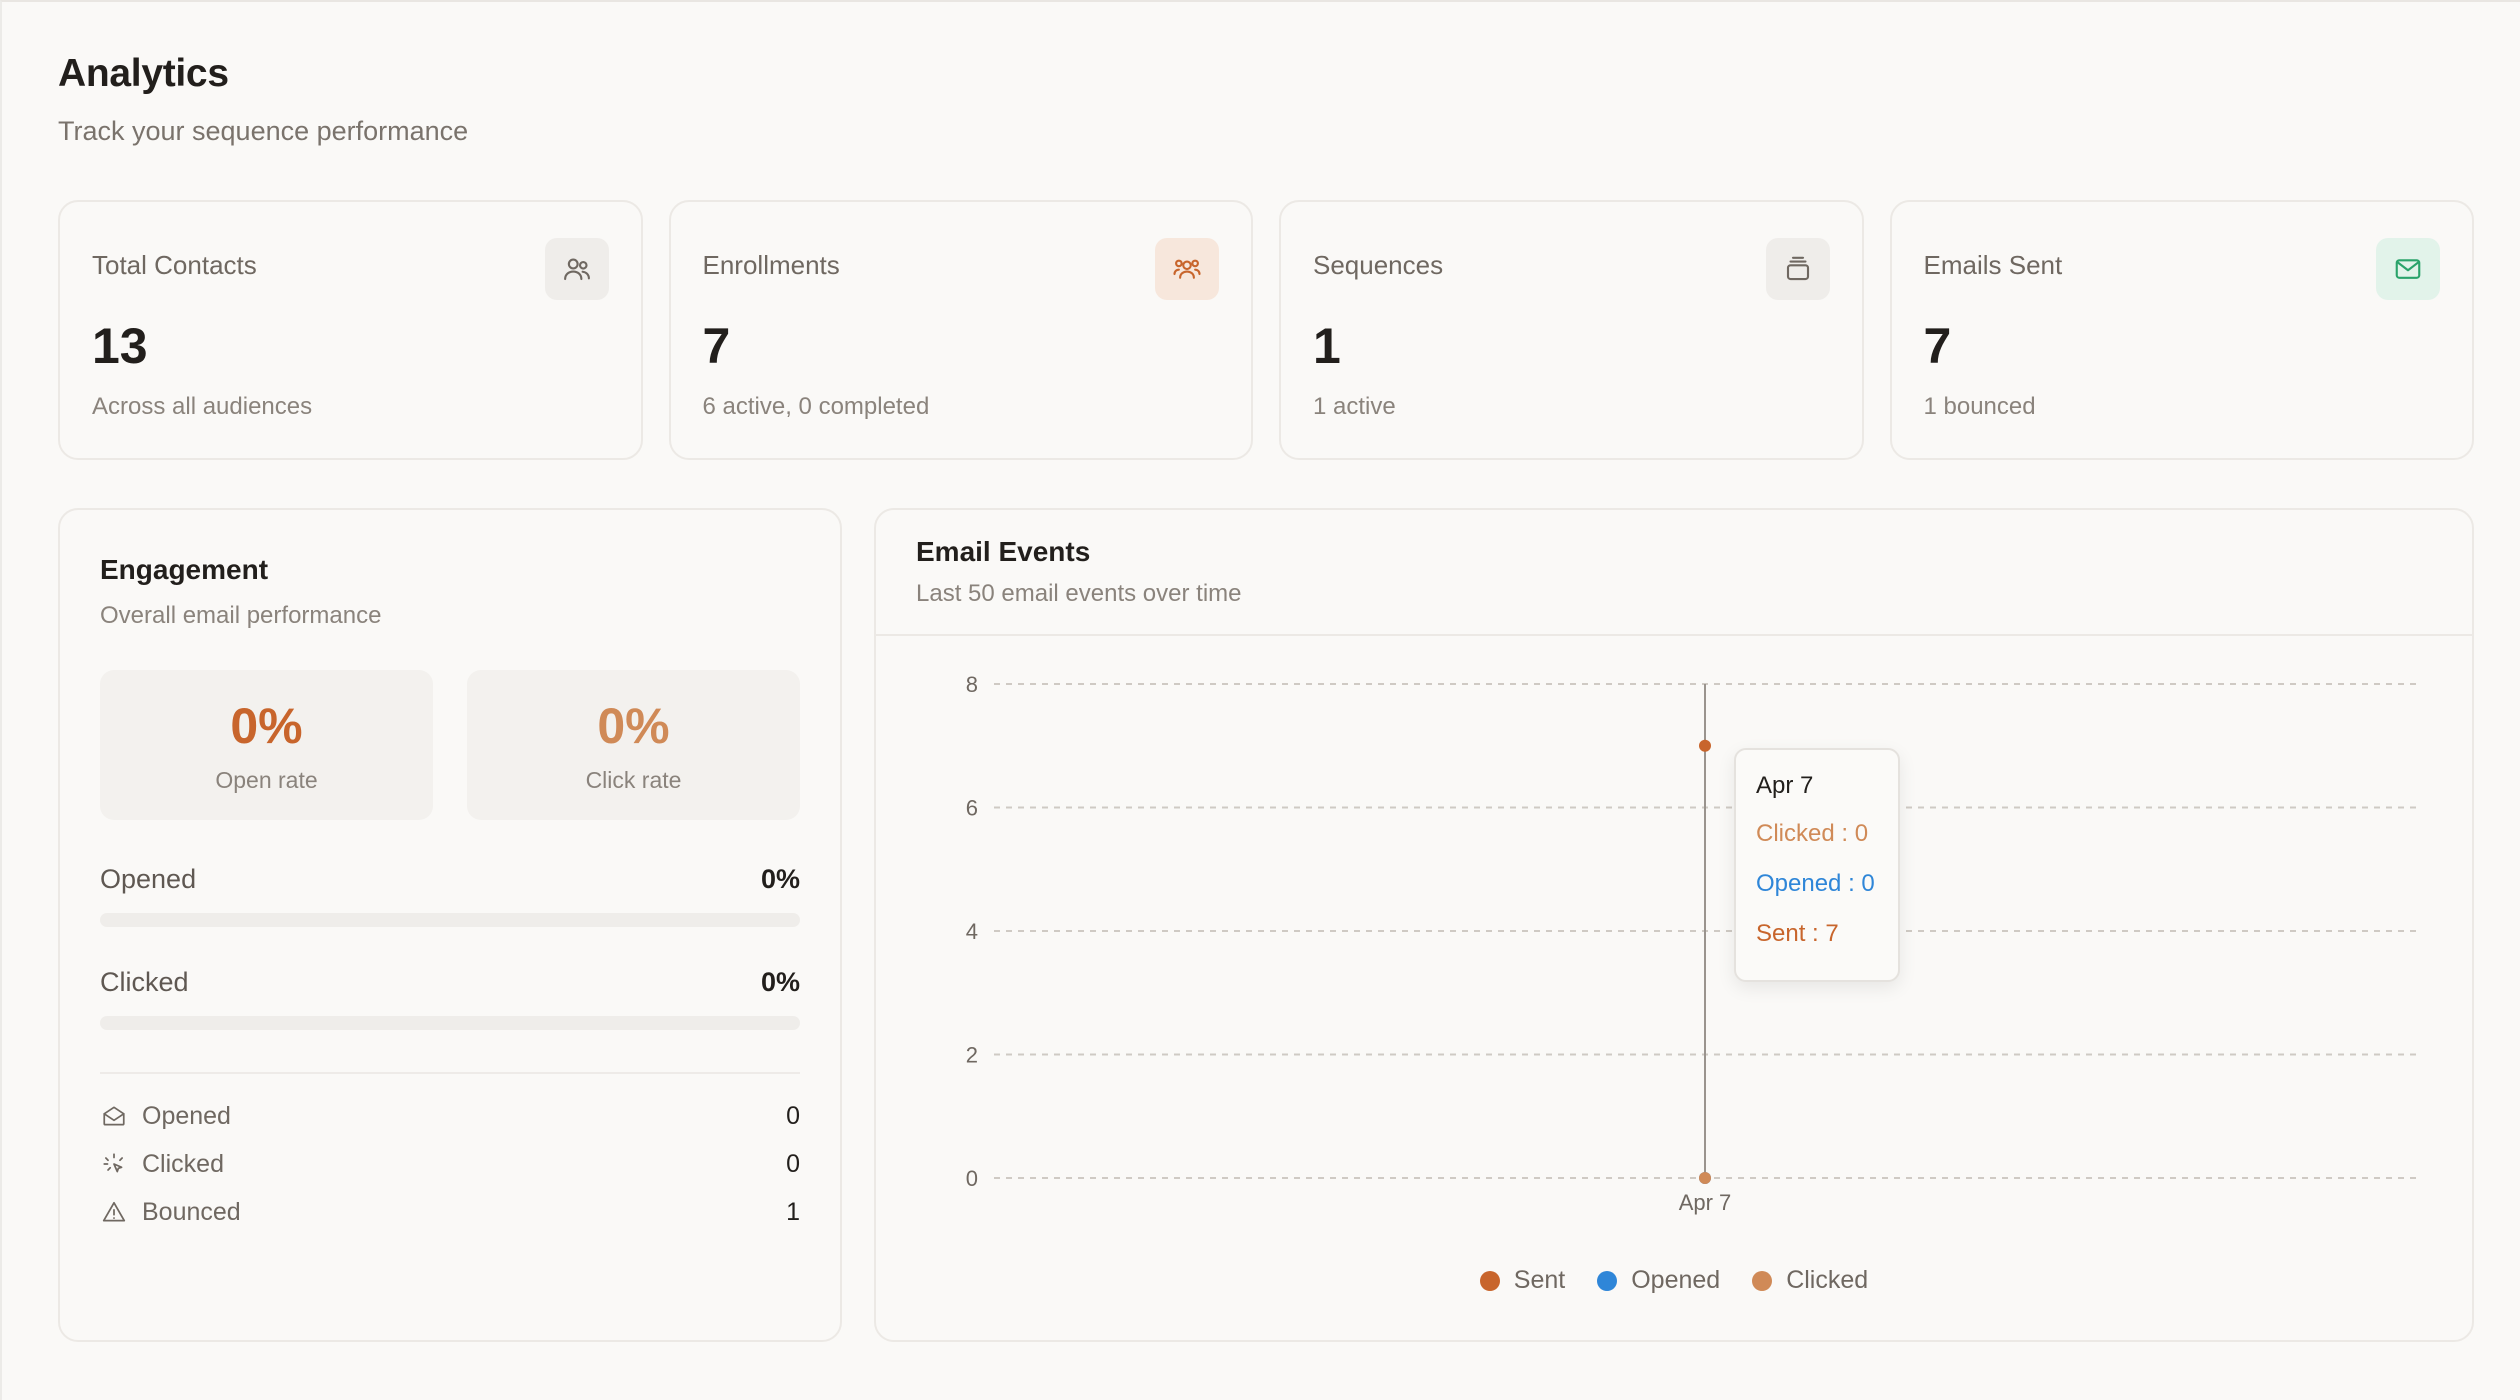 The height and width of the screenshot is (1400, 2520). I want to click on rates-row: 0% Open rate 0% Click rate, so click(450, 745).